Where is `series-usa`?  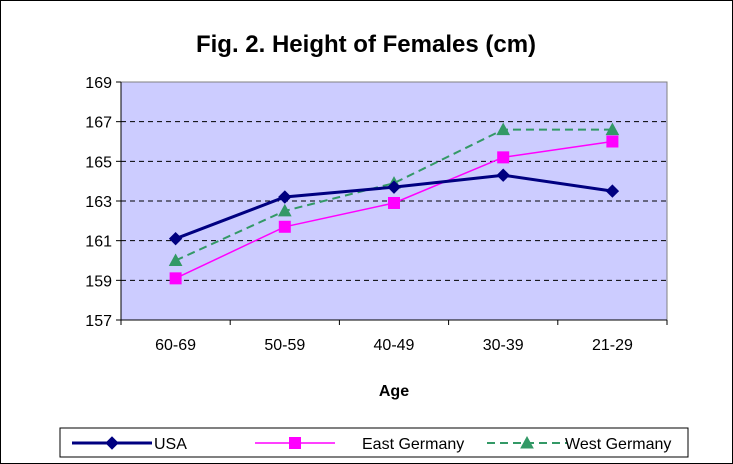 series-usa is located at coordinates (394, 207).